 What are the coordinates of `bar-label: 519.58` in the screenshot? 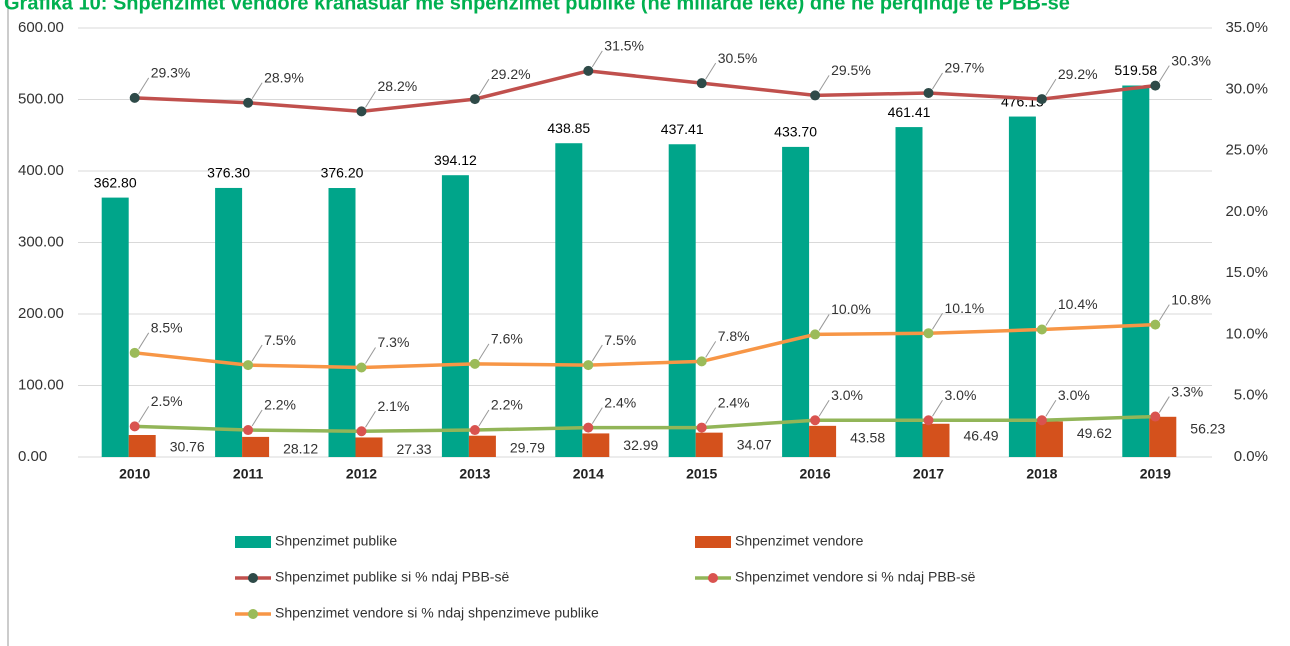 It's located at (1135, 70).